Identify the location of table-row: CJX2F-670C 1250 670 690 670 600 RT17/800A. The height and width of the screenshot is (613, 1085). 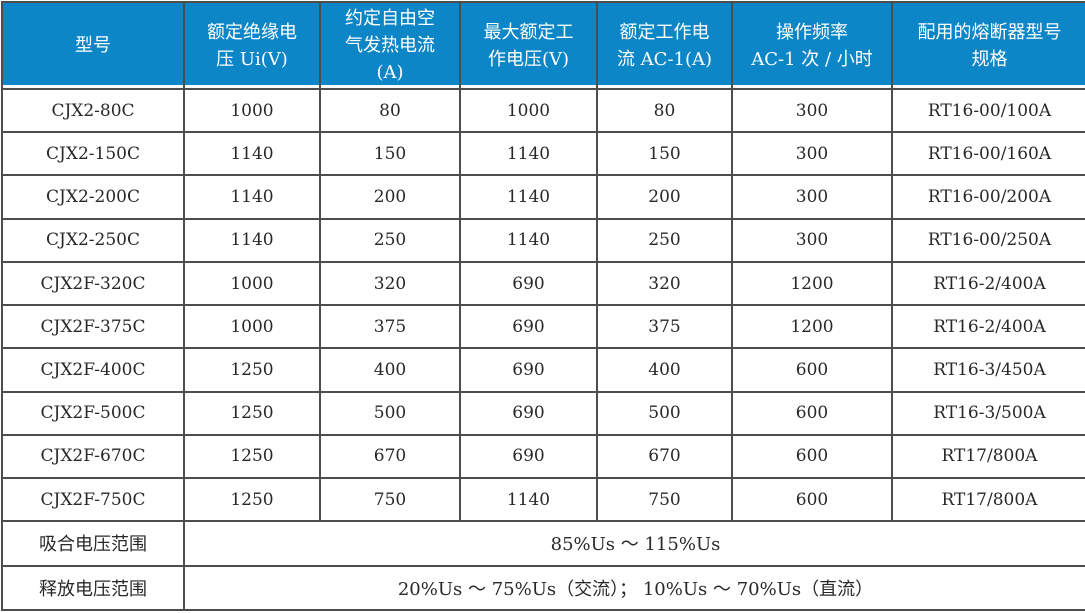
(543, 456).